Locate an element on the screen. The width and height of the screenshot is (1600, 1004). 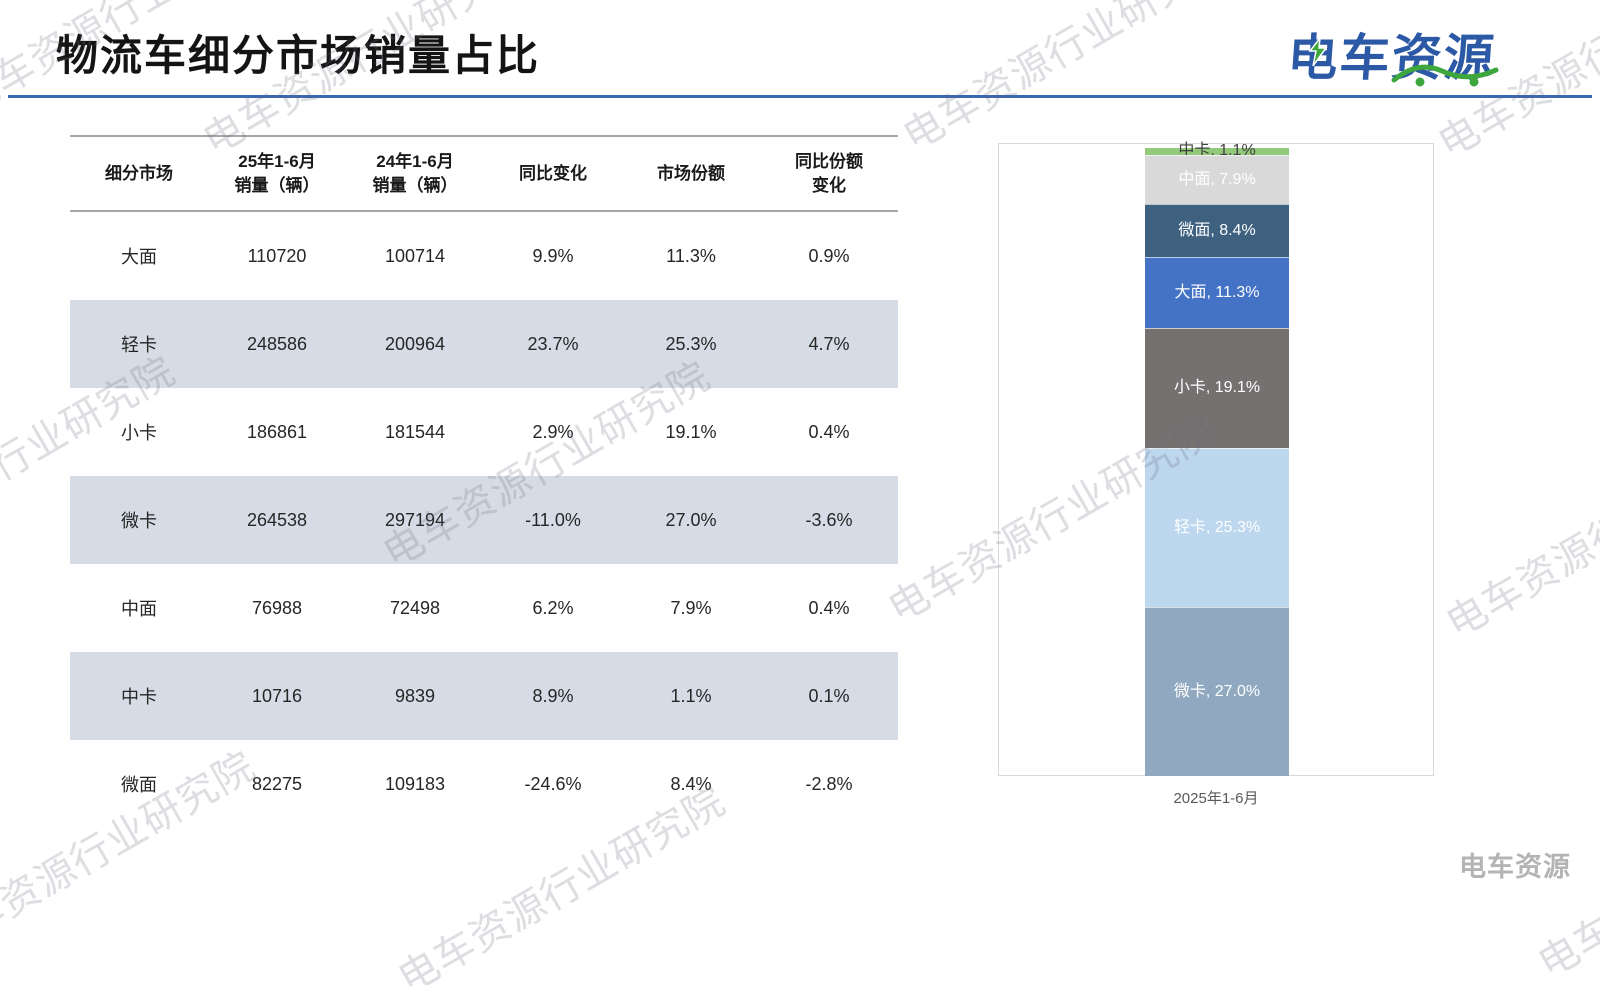
table-cell-value: 19.1% is located at coordinates (691, 432).